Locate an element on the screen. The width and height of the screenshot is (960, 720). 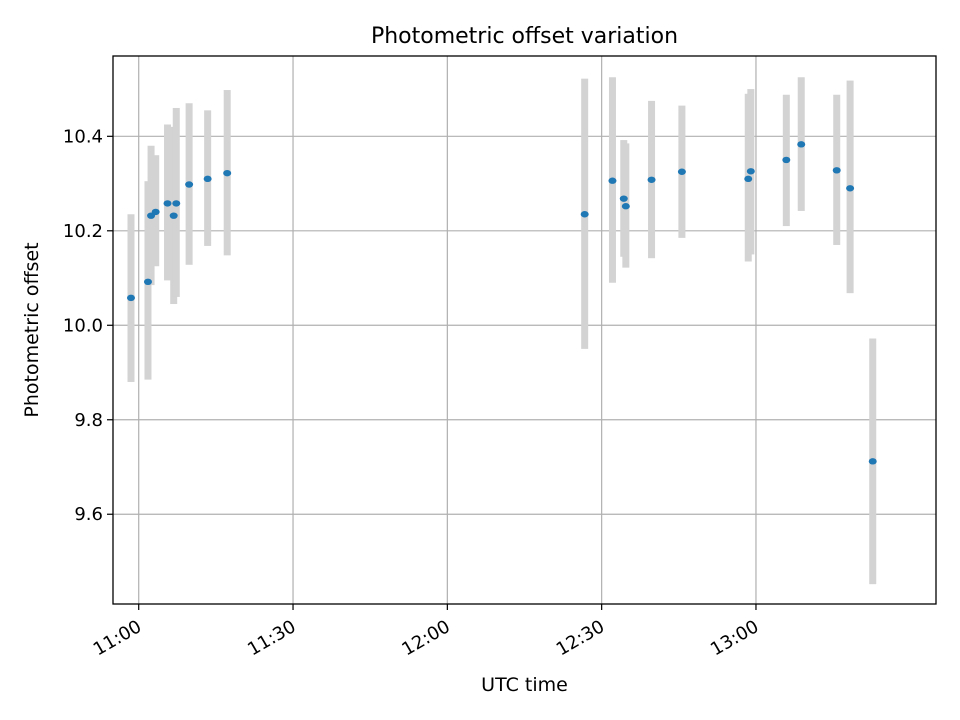
y-tick-label: 9.8 is located at coordinates (88, 420).